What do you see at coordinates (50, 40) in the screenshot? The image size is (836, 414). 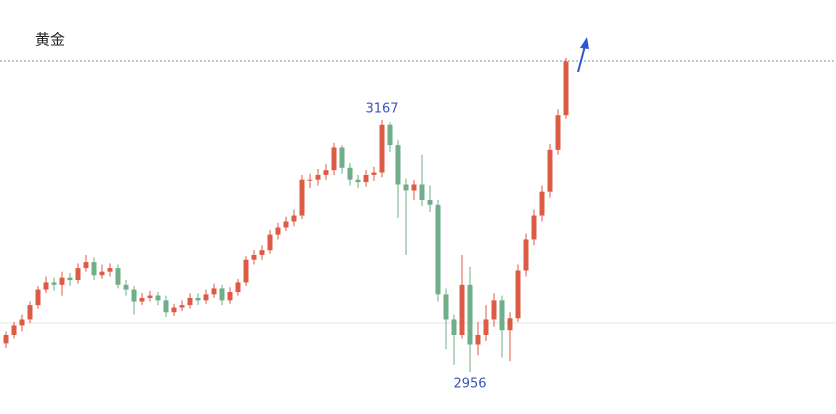 I see `chart-title: 黄金` at bounding box center [50, 40].